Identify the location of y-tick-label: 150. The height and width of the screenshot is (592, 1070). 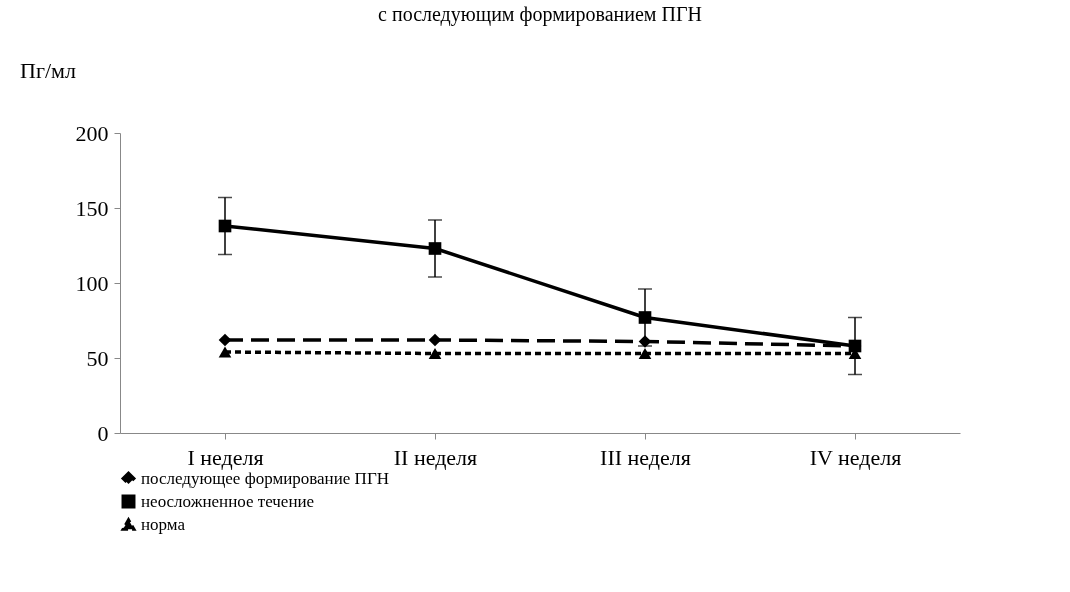
(92, 208).